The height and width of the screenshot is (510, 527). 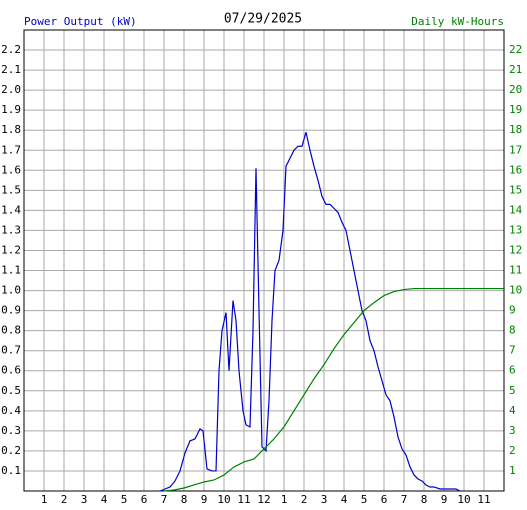 What do you see at coordinates (80, 21) in the screenshot?
I see `y-axis-label: Power Output (kW)` at bounding box center [80, 21].